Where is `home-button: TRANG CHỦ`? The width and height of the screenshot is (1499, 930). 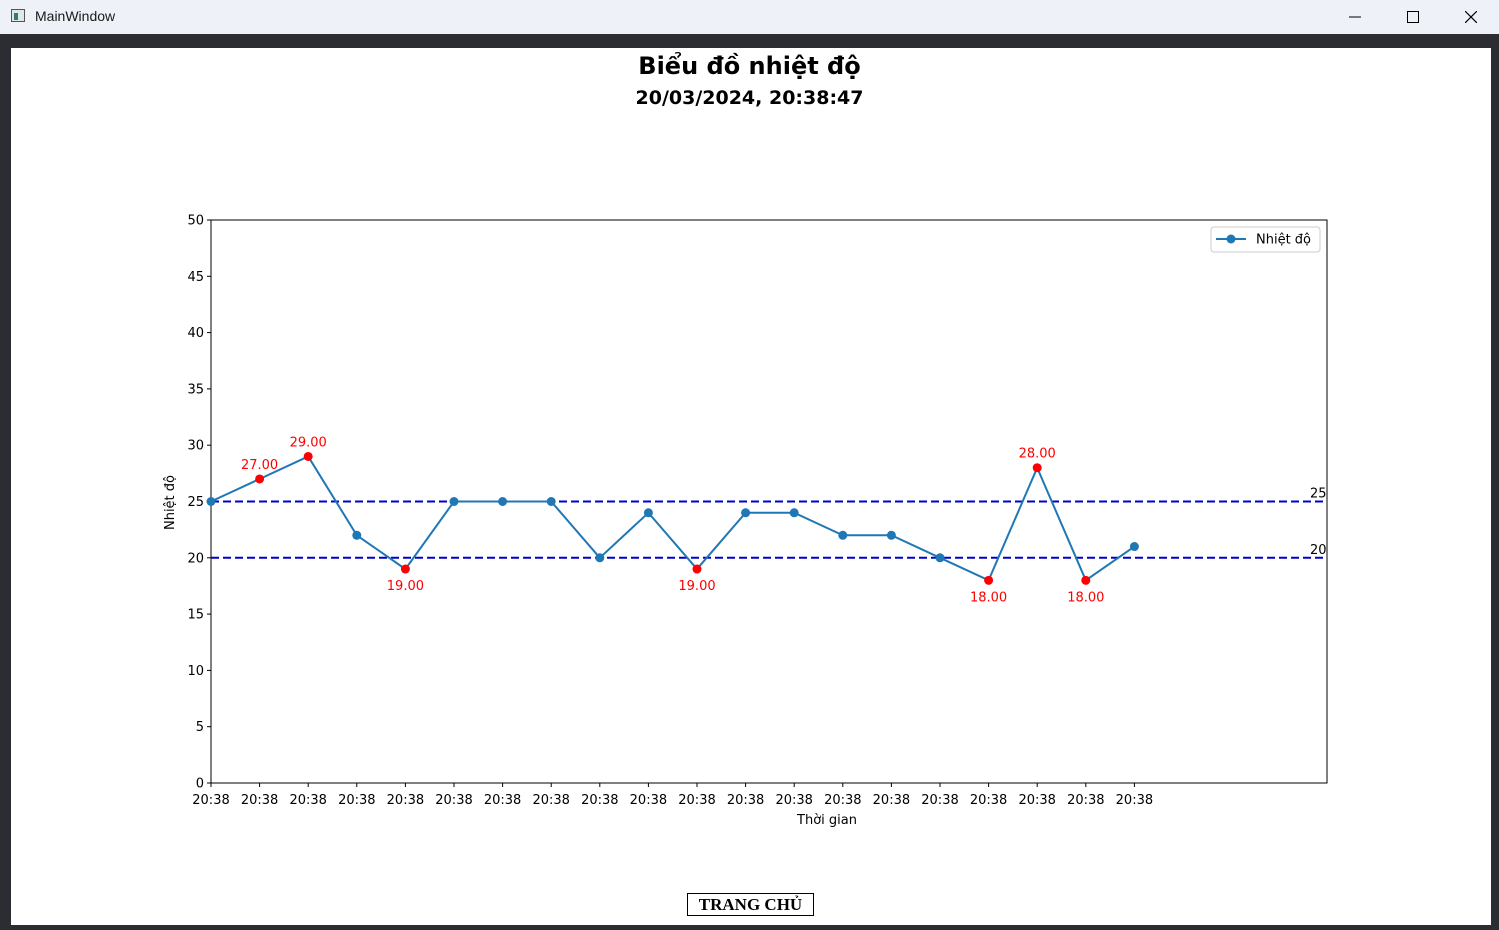
home-button: TRANG CHỦ is located at coordinates (750, 904).